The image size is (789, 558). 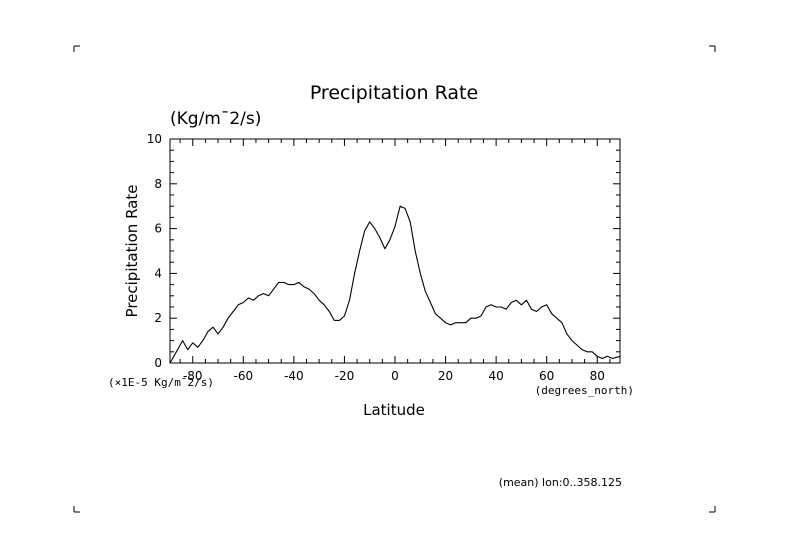 What do you see at coordinates (158, 363) in the screenshot?
I see `y-tick-label: 0` at bounding box center [158, 363].